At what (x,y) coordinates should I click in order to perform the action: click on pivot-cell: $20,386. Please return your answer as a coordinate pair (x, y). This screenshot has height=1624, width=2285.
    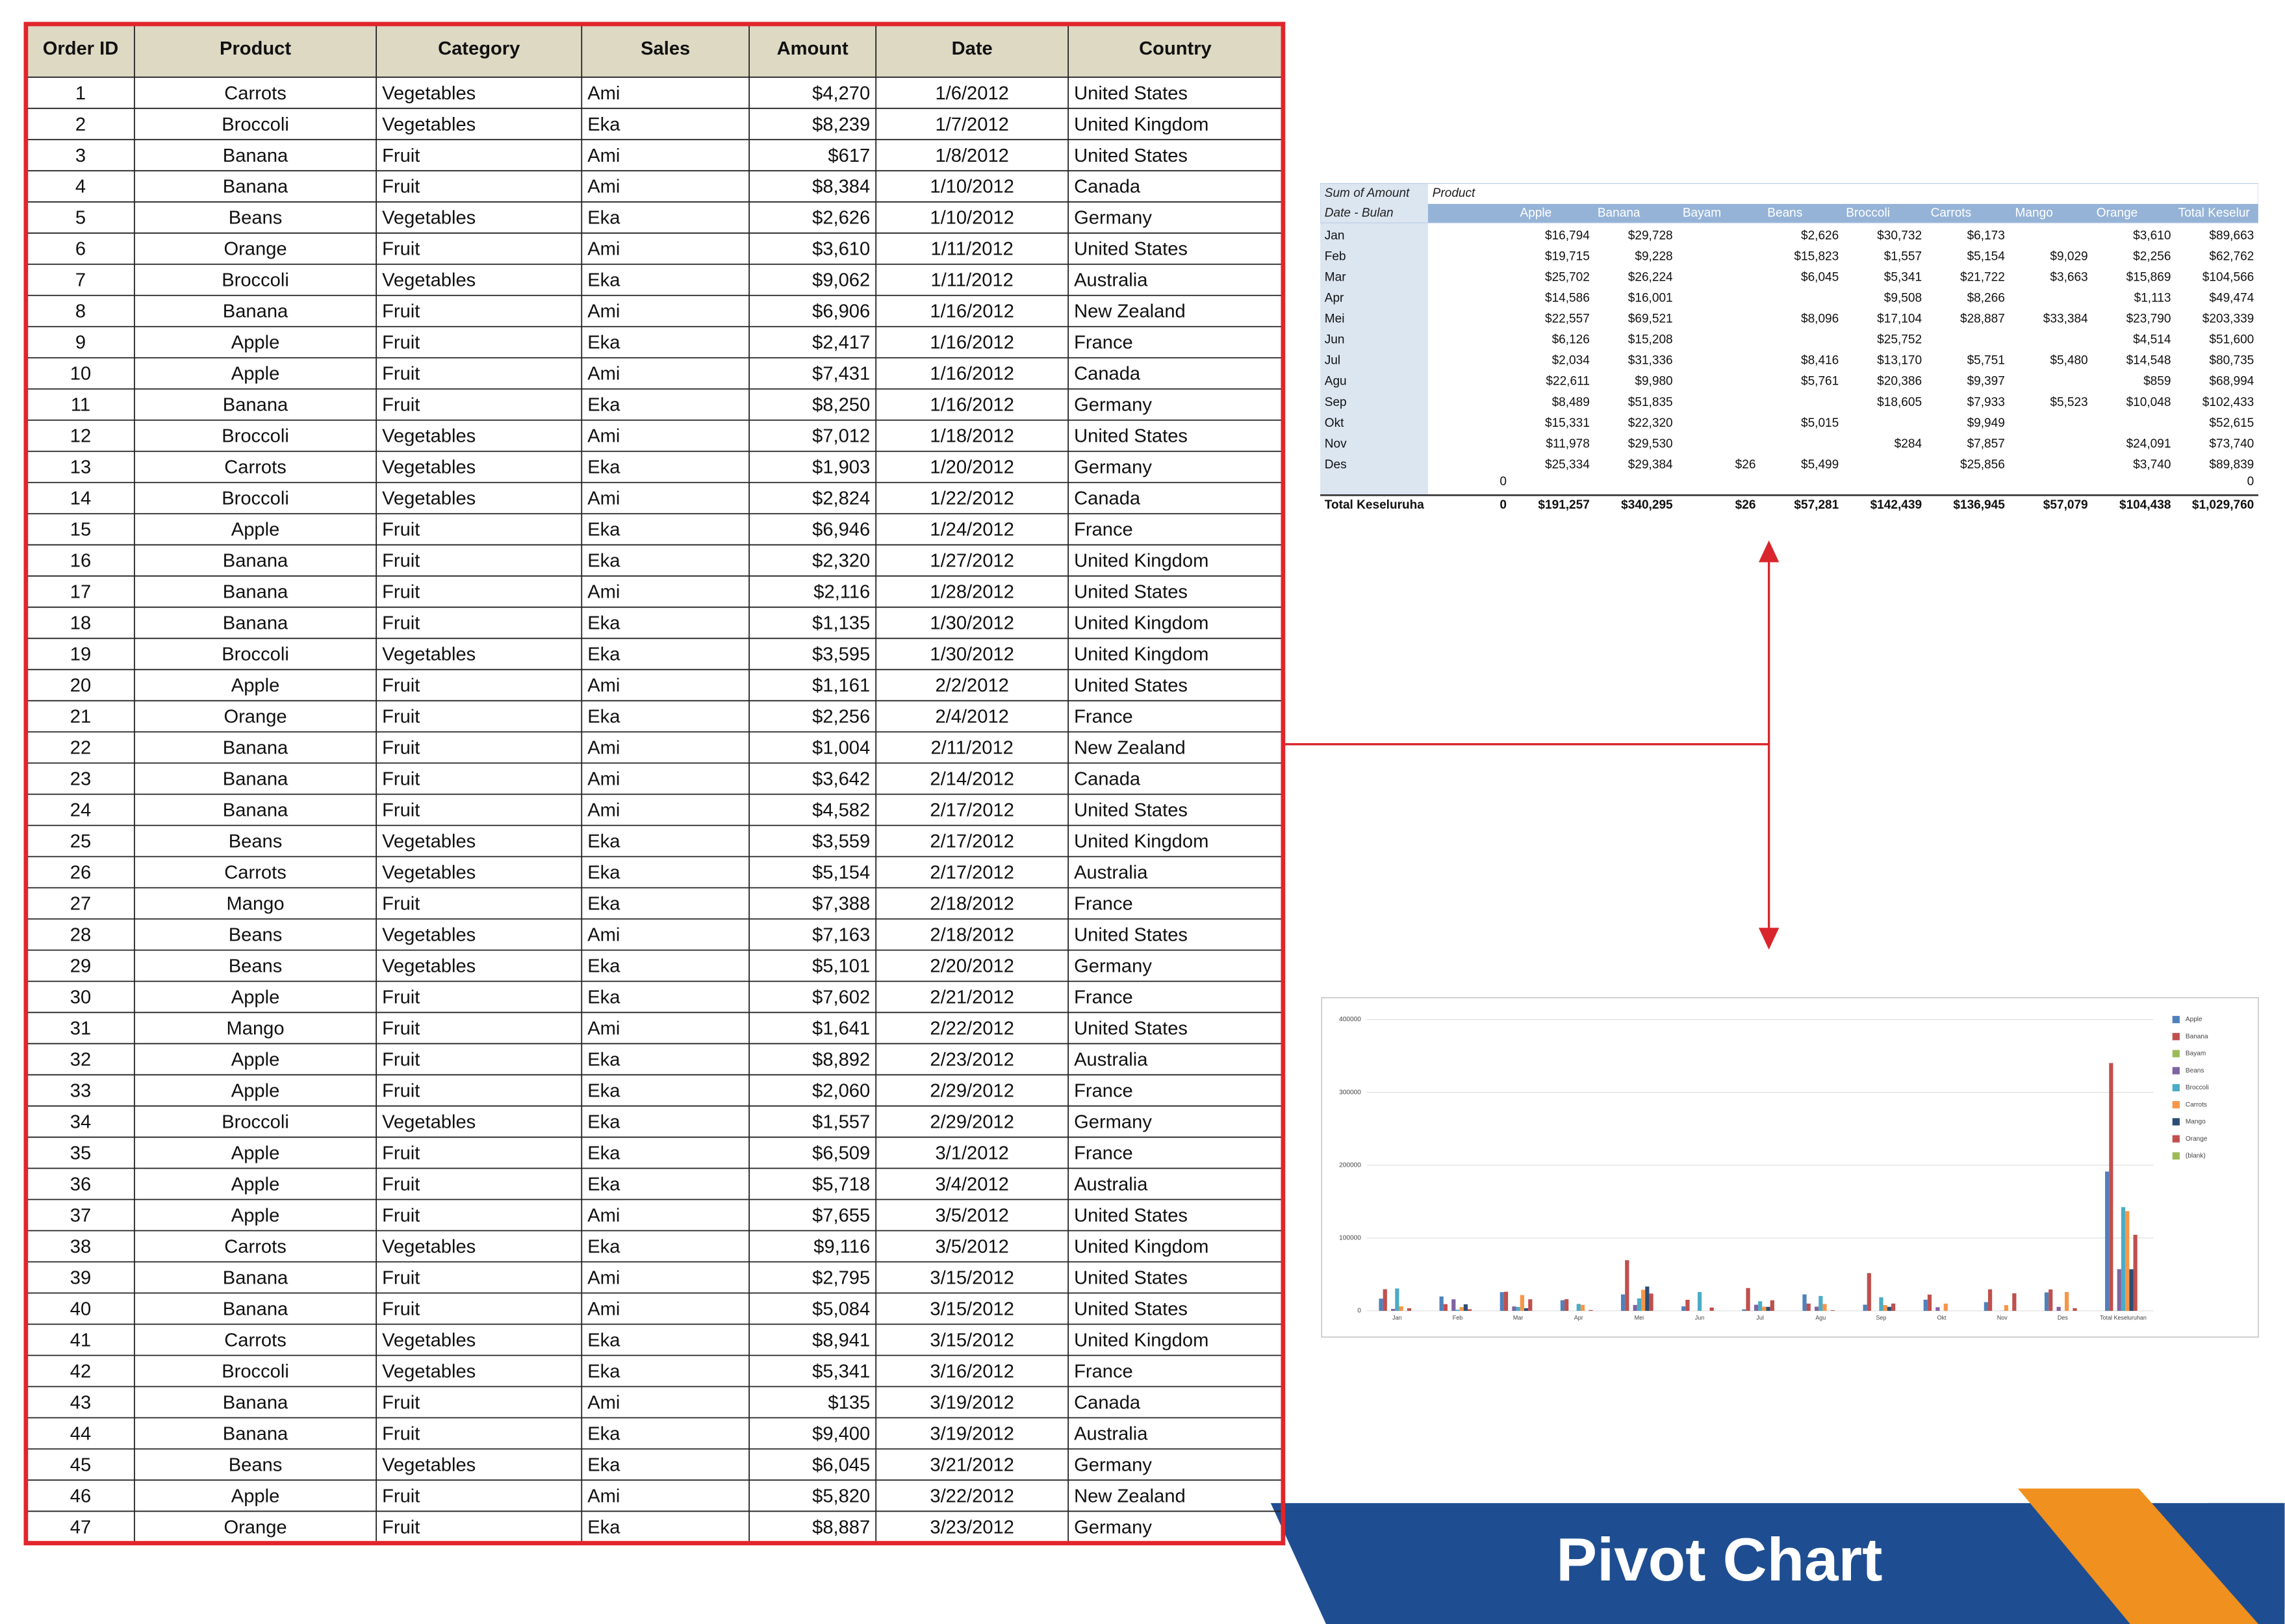
    Looking at the image, I should click on (1899, 381).